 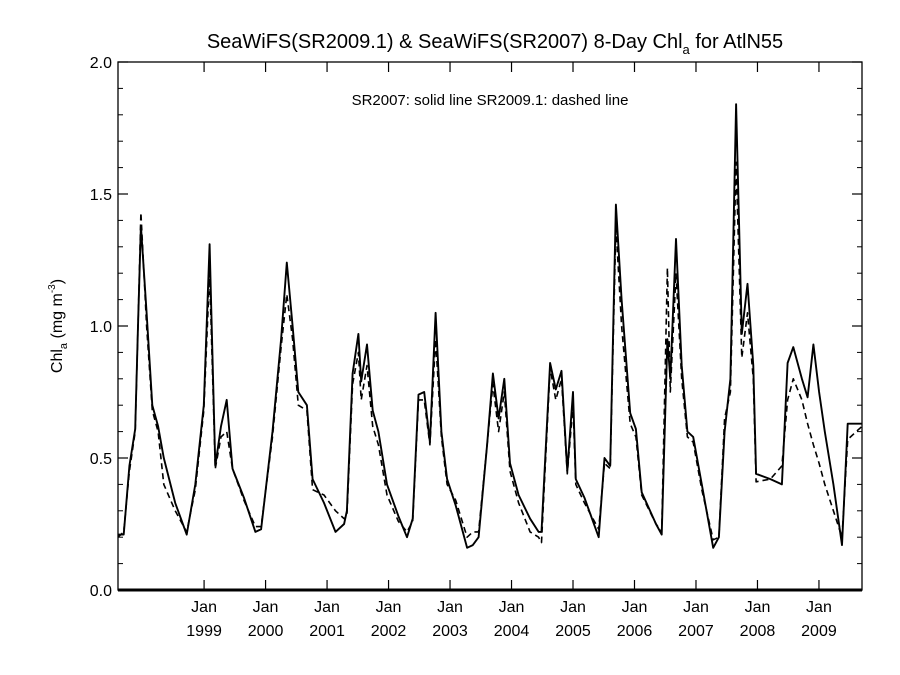 I want to click on x-tick-label-year: 2002, so click(x=389, y=631).